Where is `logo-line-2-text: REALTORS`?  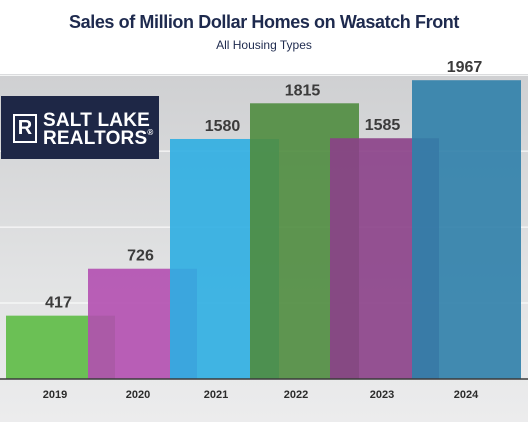 logo-line-2-text: REALTORS is located at coordinates (95, 138).